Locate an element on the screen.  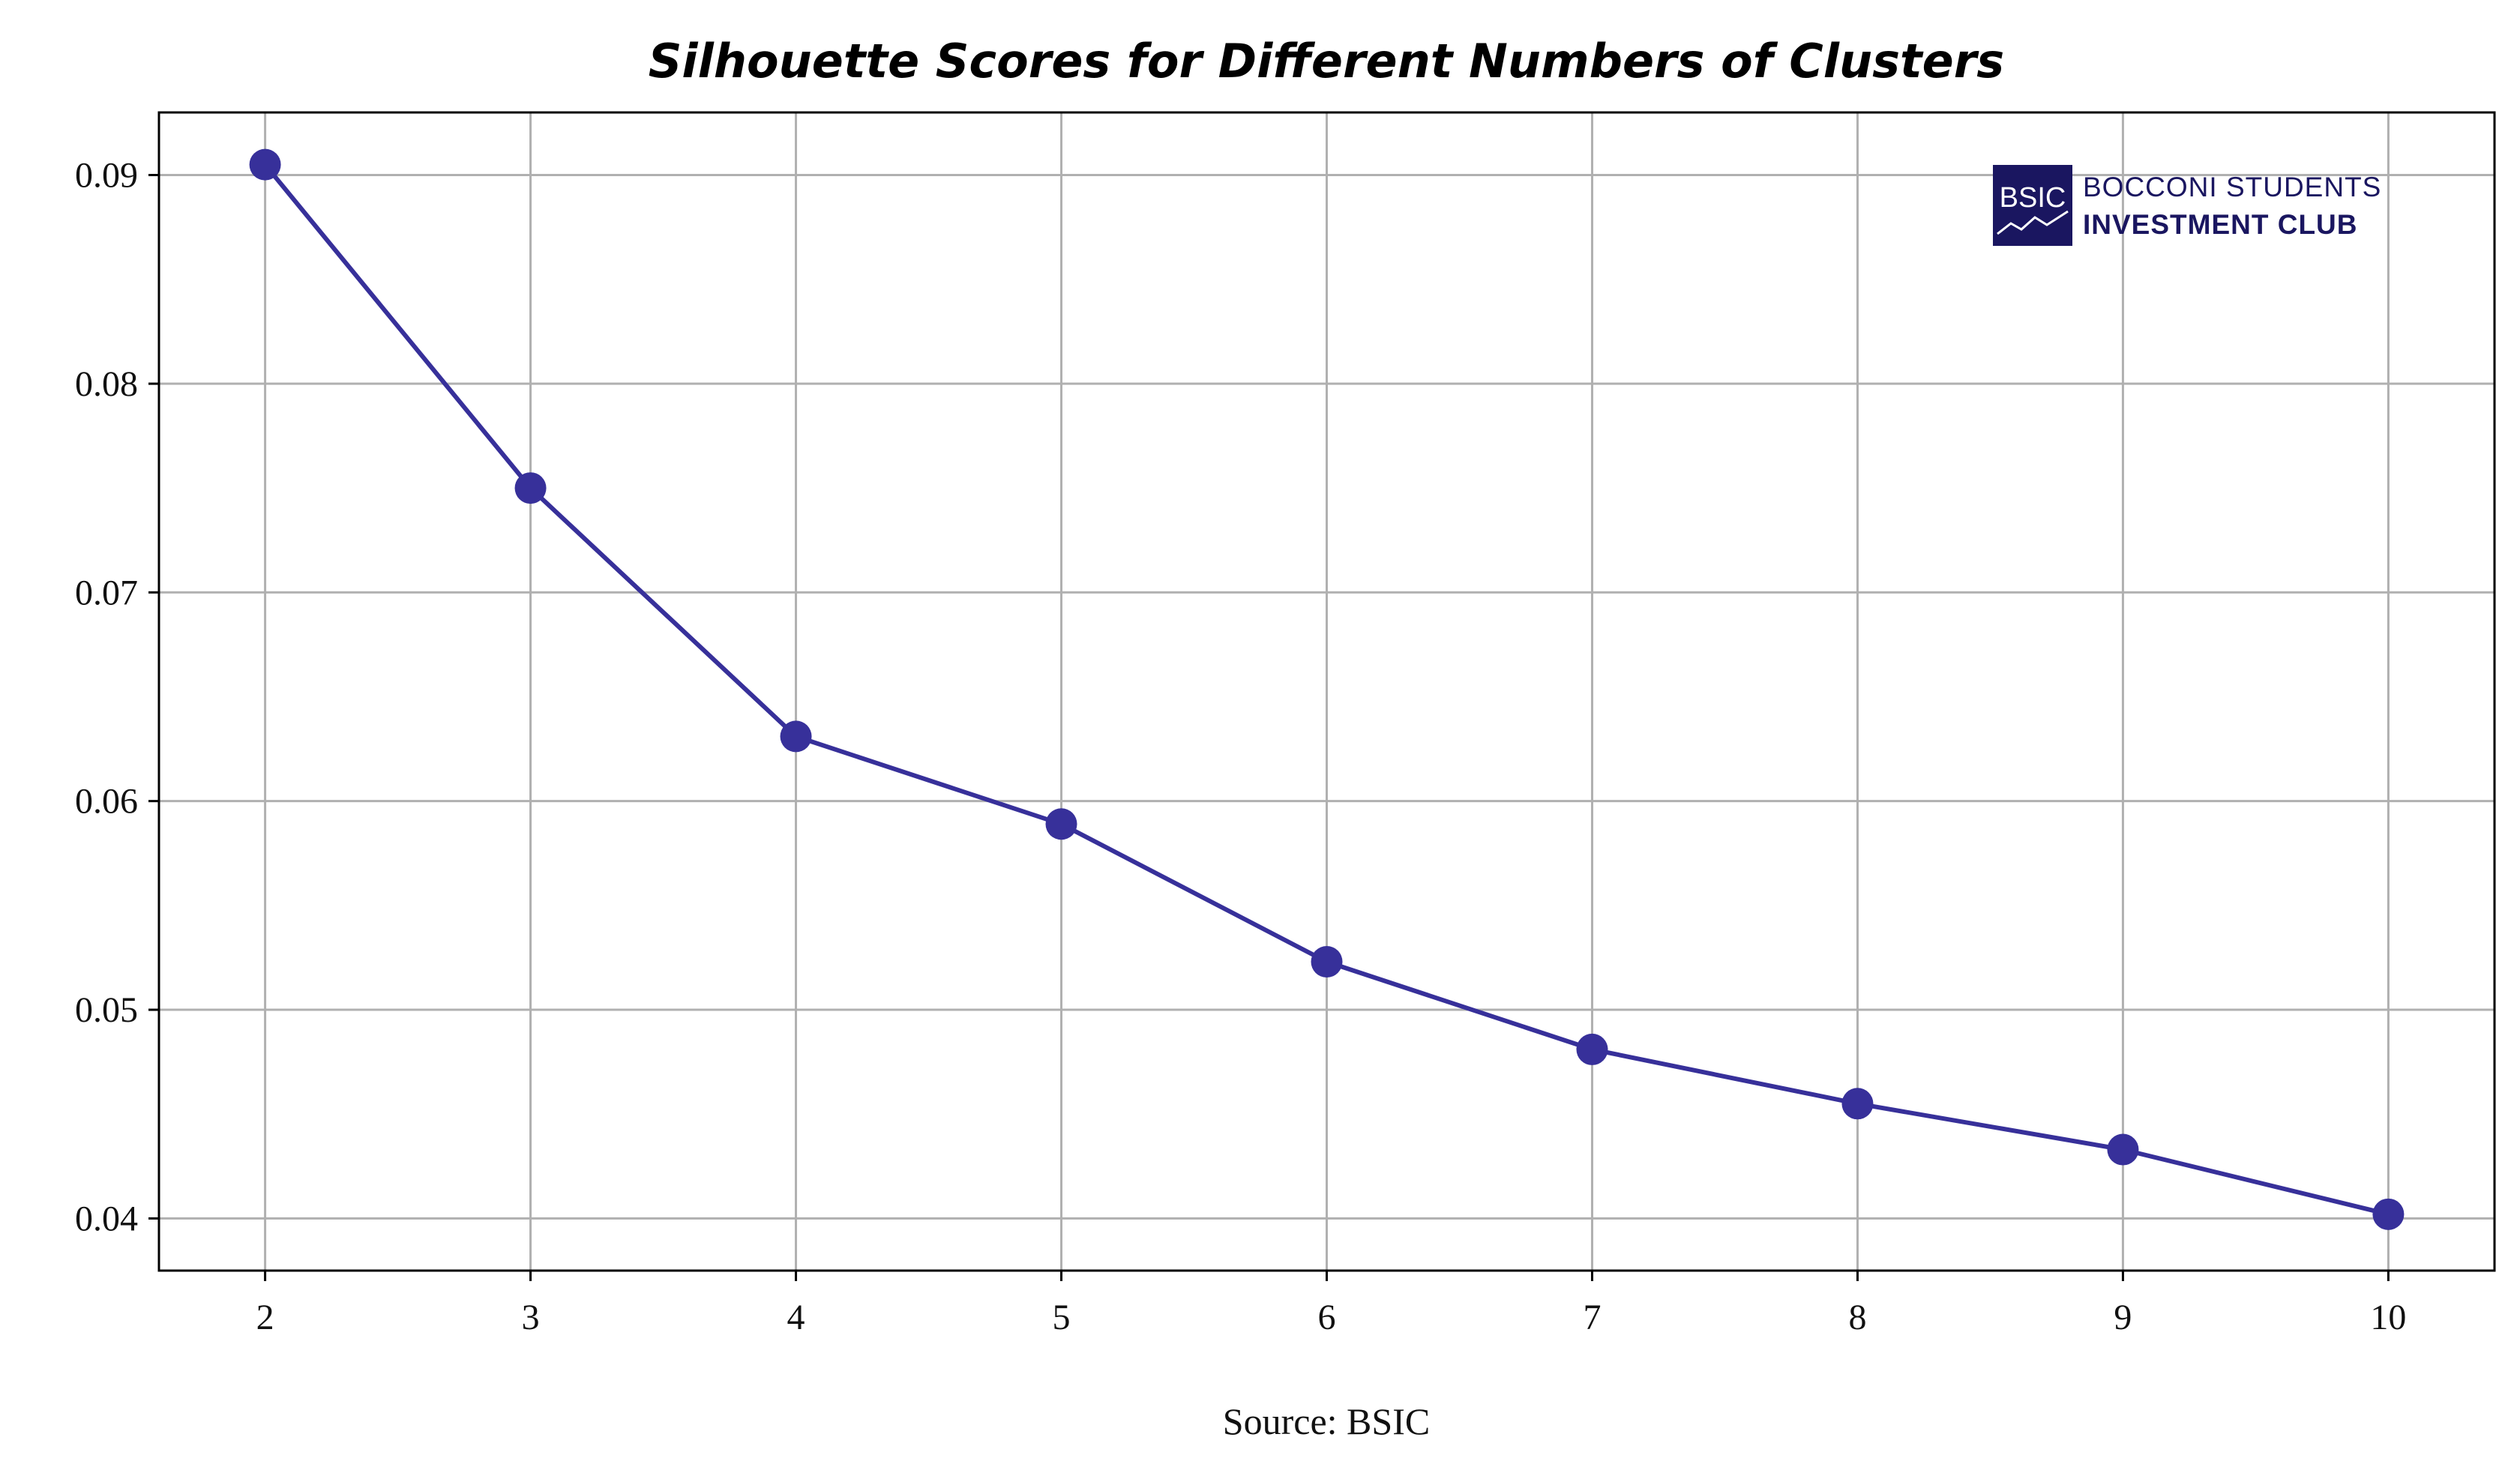
logo-line-1: BOCCONI STUDENTS is located at coordinates (2232, 187).